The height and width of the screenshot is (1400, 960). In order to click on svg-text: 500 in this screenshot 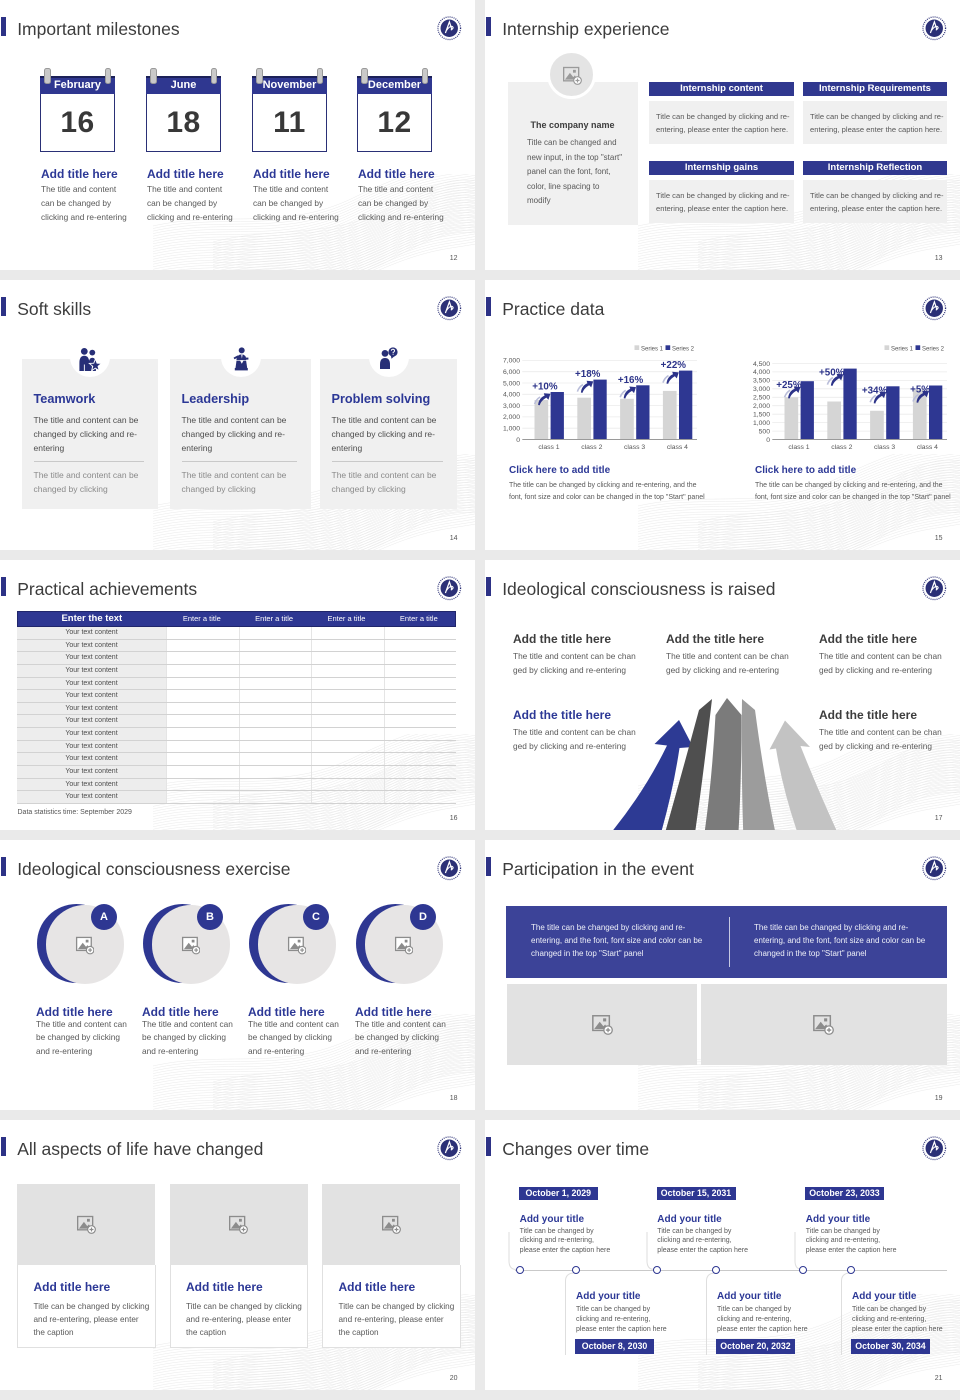, I will do `click(765, 431)`.